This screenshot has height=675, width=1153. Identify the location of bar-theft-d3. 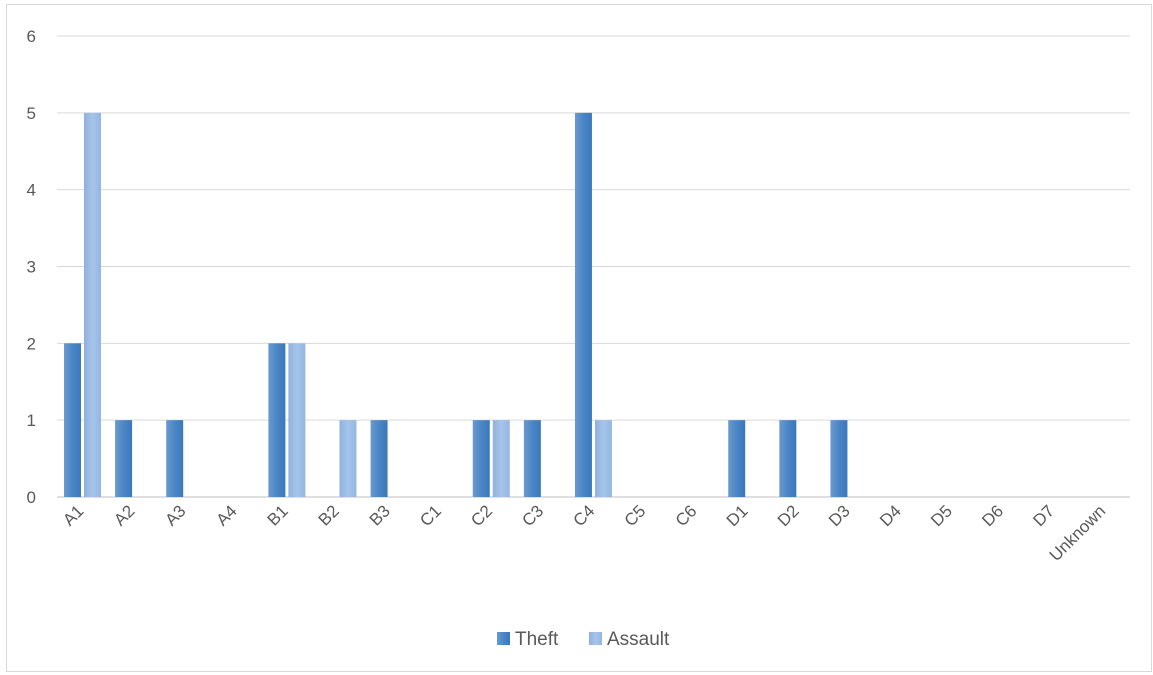
(839, 458).